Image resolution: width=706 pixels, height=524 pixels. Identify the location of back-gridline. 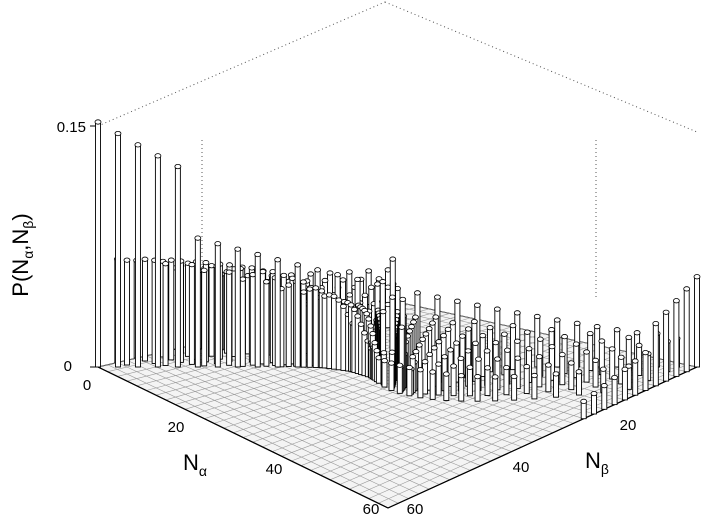
(541, 67).